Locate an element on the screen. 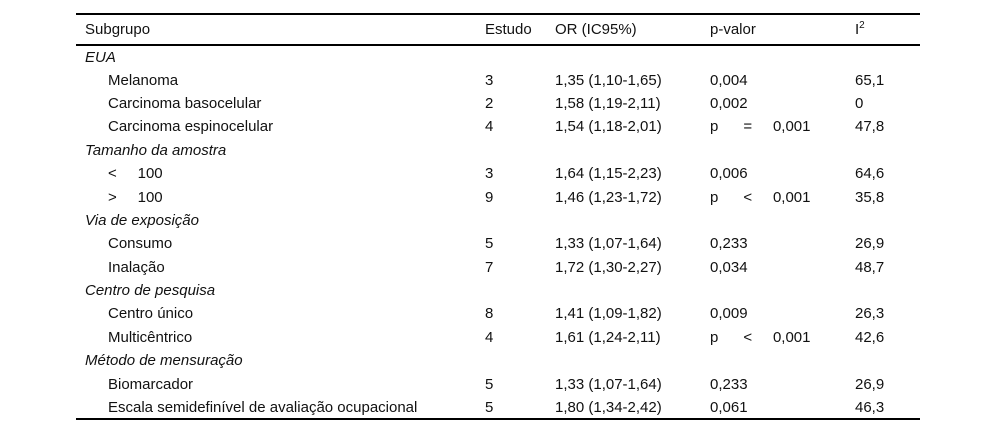 Image resolution: width=1000 pixels, height=438 pixels. table-row: Melanoma 3 1,35 (1,10-1,65) 0,004 65,1 is located at coordinates (498, 79).